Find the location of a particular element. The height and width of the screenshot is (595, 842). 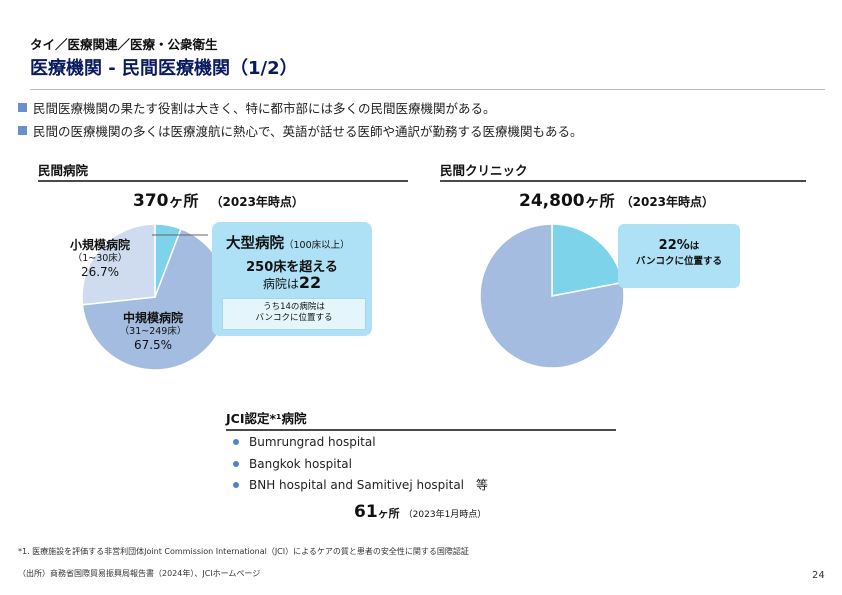

large-hospital-line2-prefix: 病院は is located at coordinates (280, 284).